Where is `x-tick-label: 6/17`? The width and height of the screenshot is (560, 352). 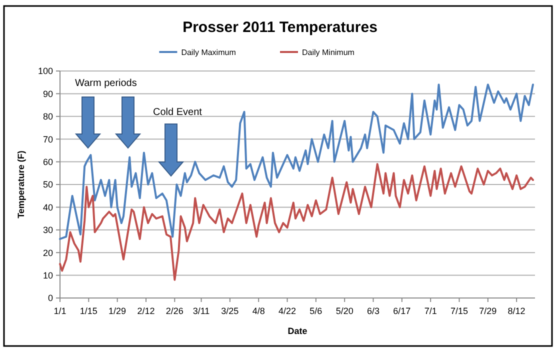 x-tick-label: 6/17 is located at coordinates (402, 311).